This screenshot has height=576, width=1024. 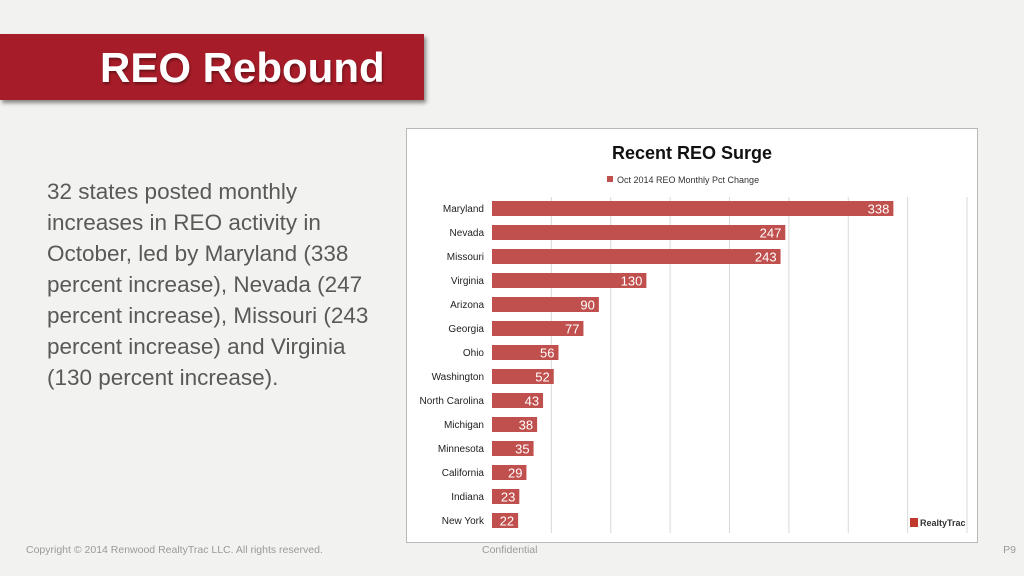 I want to click on bar-indiana, so click(x=506, y=496).